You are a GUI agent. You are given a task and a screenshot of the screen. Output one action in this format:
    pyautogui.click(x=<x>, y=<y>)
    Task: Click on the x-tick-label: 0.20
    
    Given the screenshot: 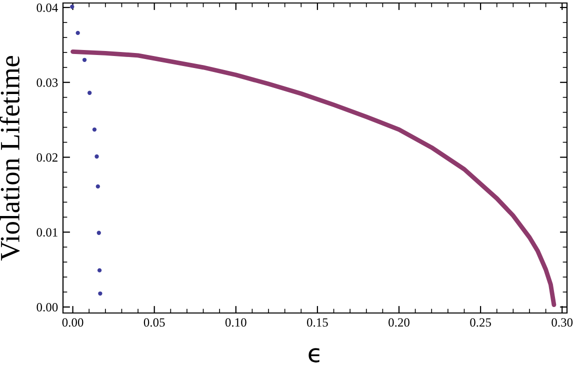 What is the action you would take?
    pyautogui.click(x=399, y=322)
    